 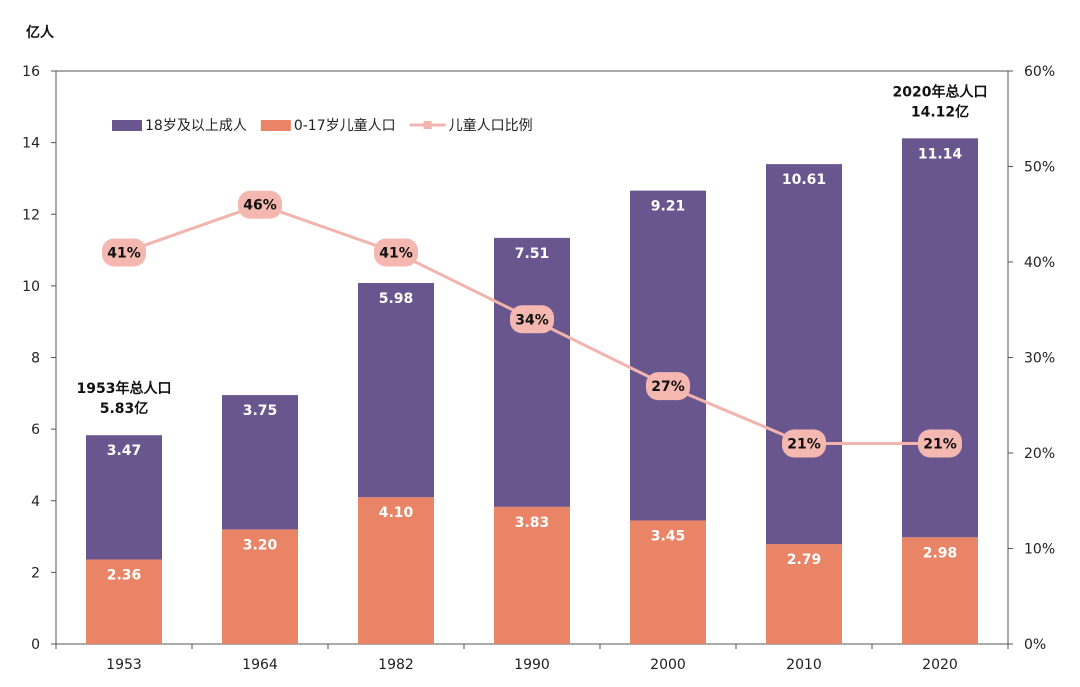 What do you see at coordinates (1039, 72) in the screenshot?
I see `y-right-tick-label: 60%` at bounding box center [1039, 72].